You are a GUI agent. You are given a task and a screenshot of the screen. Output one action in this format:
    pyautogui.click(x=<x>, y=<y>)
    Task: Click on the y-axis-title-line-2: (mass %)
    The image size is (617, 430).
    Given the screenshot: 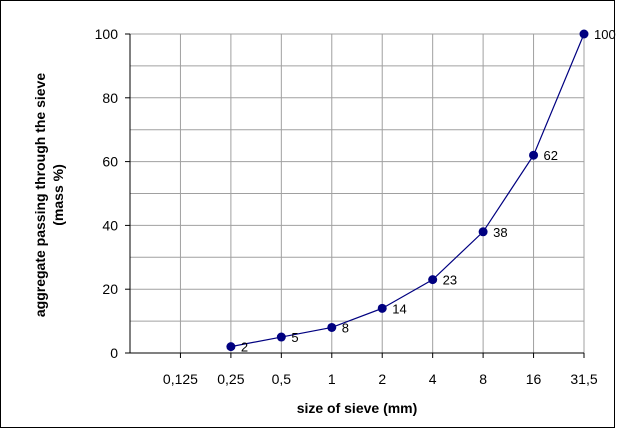 What is the action you would take?
    pyautogui.click(x=58, y=194)
    